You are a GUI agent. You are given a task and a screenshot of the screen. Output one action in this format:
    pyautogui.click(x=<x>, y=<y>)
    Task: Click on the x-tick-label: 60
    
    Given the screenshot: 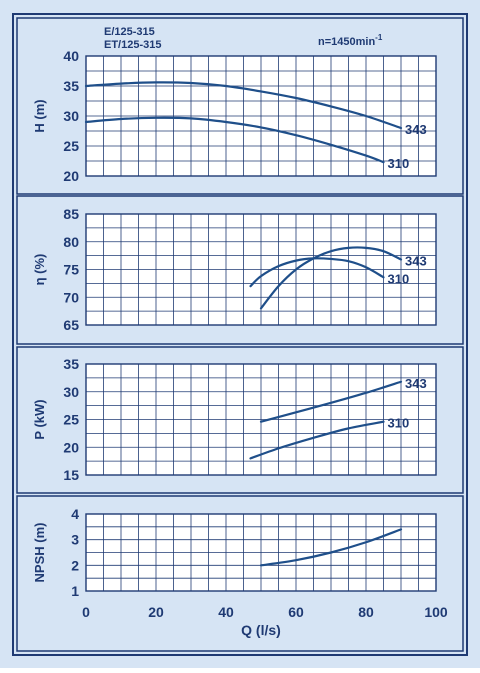 What is the action you would take?
    pyautogui.click(x=296, y=612)
    